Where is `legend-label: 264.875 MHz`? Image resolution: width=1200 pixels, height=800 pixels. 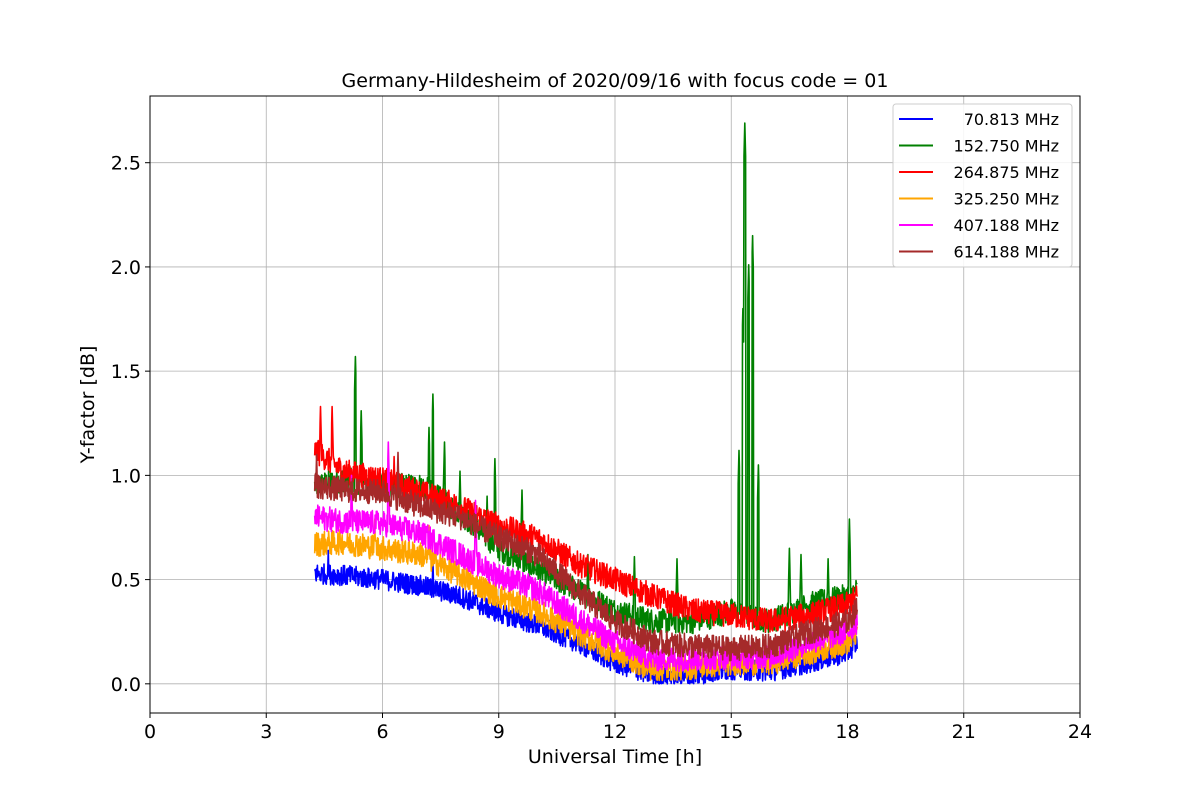
legend-label: 264.875 MHz is located at coordinates (1006, 172).